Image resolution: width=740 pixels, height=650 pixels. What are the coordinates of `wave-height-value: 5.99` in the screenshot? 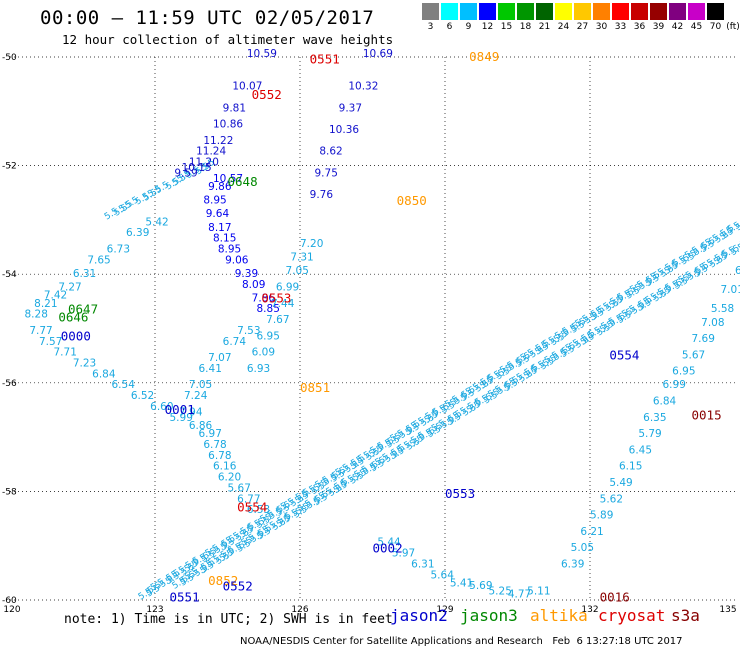 It's located at (181, 418).